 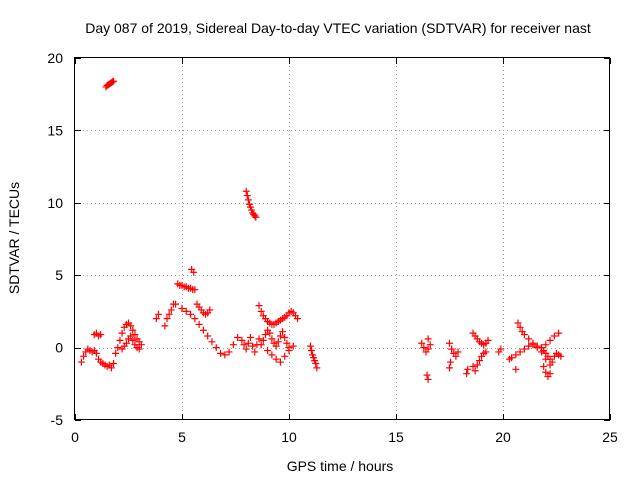 What do you see at coordinates (75, 437) in the screenshot?
I see `x-tick-label: 0` at bounding box center [75, 437].